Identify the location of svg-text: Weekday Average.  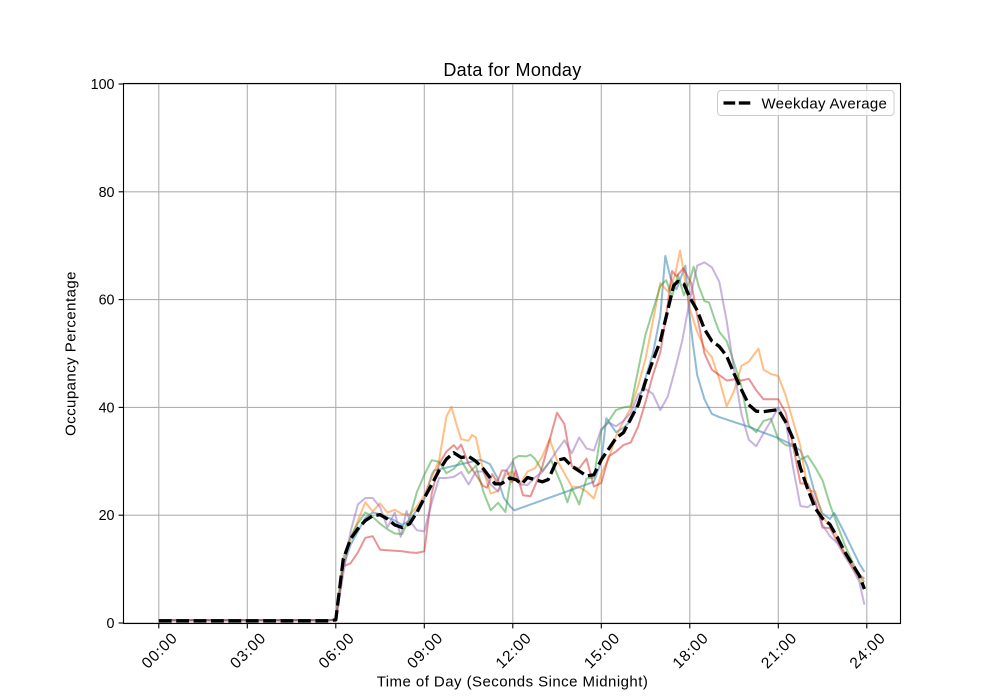
(825, 103).